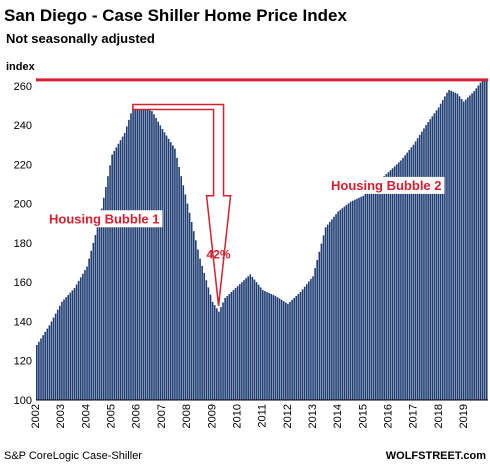  Describe the element at coordinates (288, 416) in the screenshot. I see `x-tick-label: 2012` at that location.